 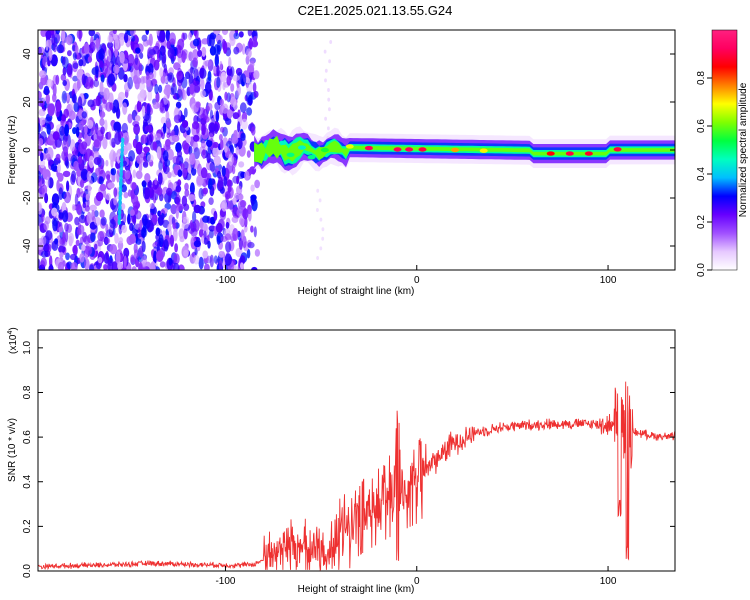 What do you see at coordinates (27, 245) in the screenshot?
I see `heatmap-y-tick-label: -40` at bounding box center [27, 245].